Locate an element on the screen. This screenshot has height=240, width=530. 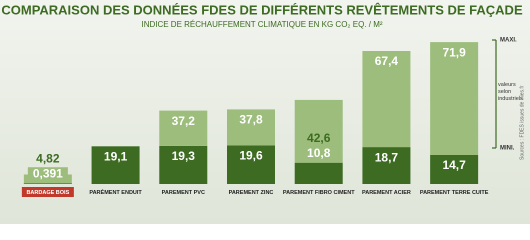
min-value-label: 19,6 is located at coordinates (251, 155).